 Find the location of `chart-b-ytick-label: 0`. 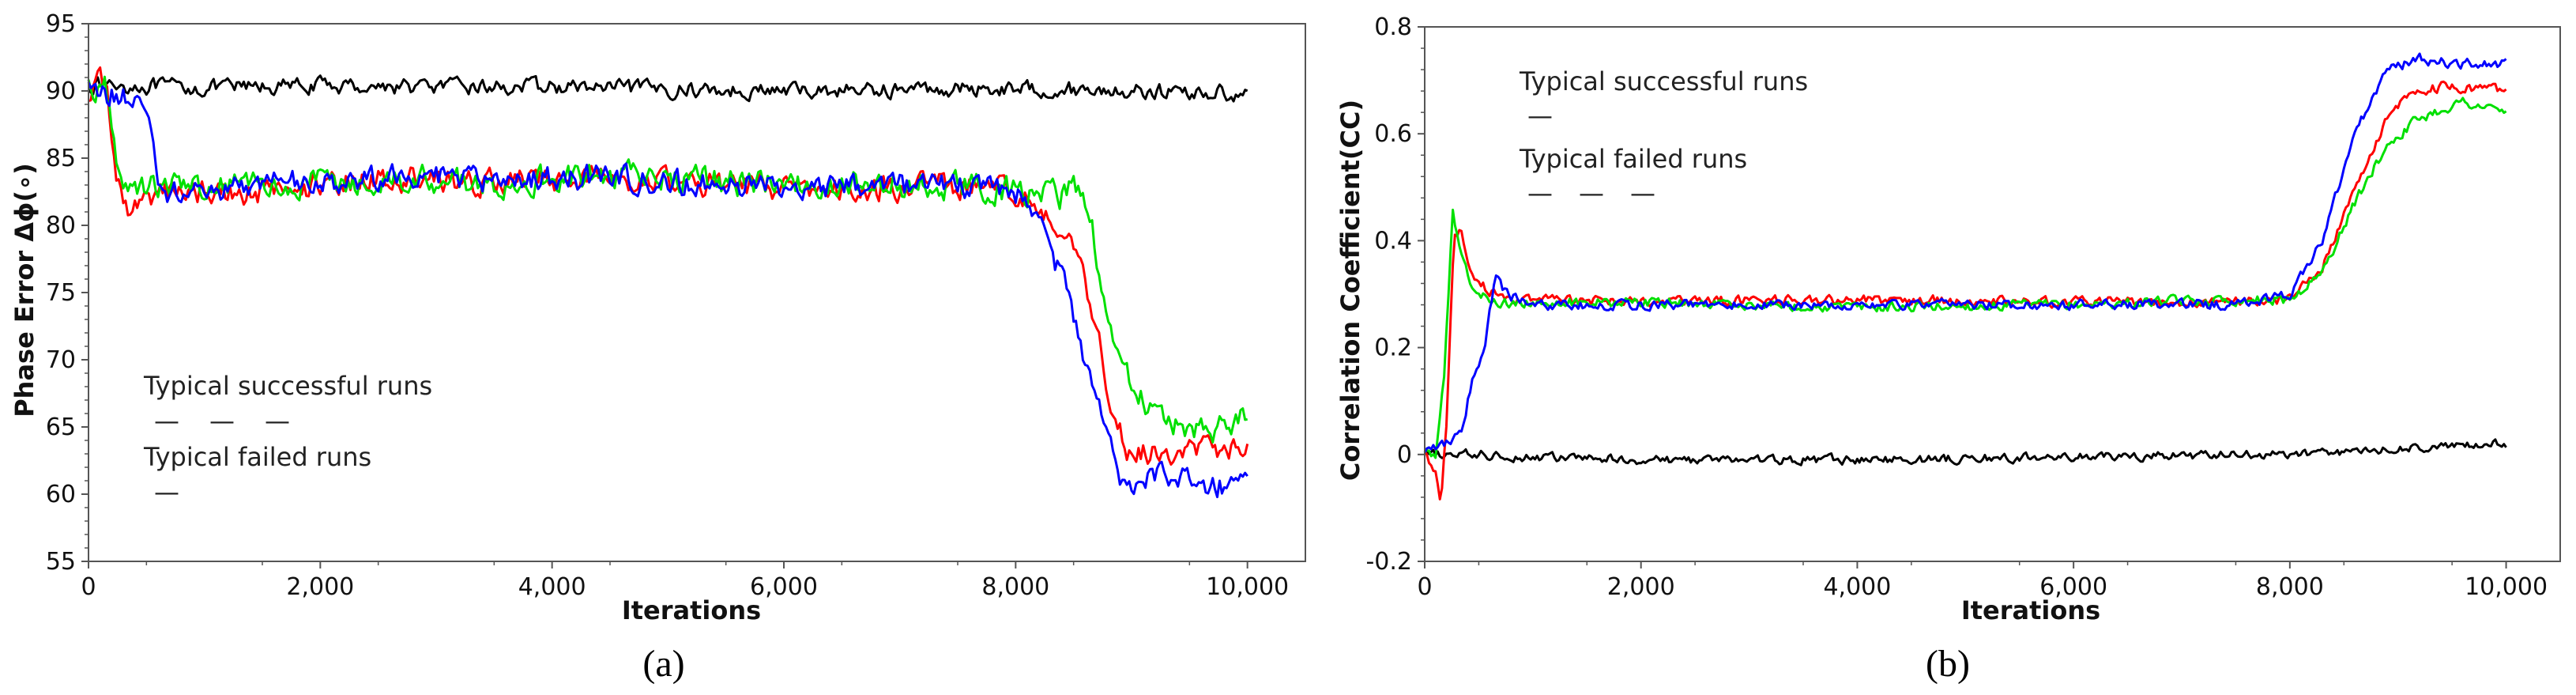

chart-b-ytick-label: 0 is located at coordinates (1404, 455).